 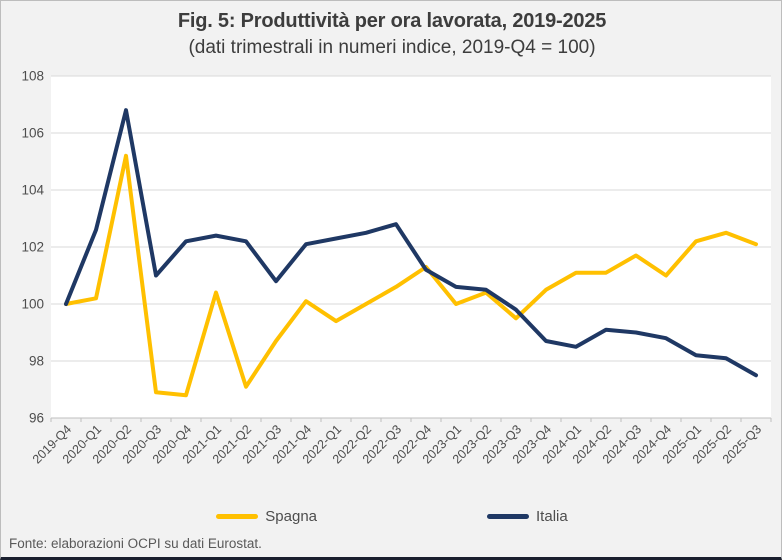 What do you see at coordinates (172, 444) in the screenshot?
I see `x-axis-tick-label: 2020-Q4` at bounding box center [172, 444].